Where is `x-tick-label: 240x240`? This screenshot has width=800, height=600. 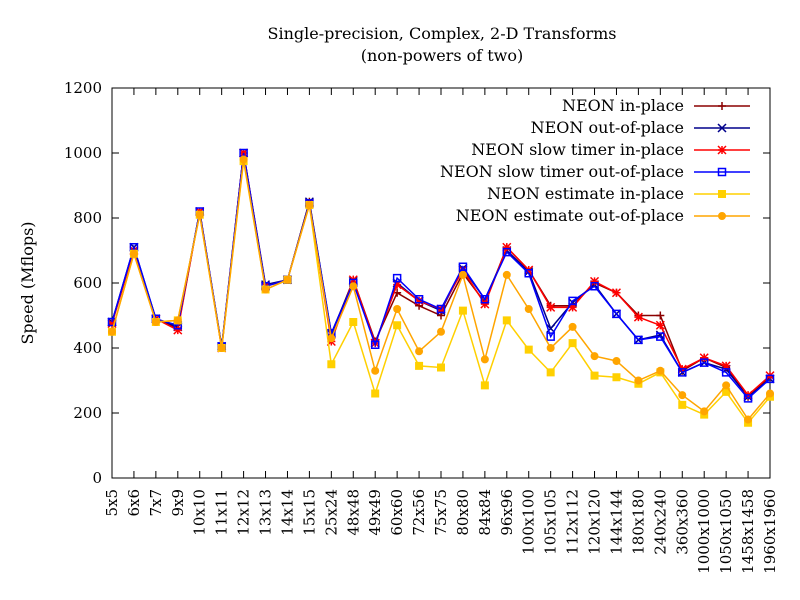
x-tick-label: 240x240 is located at coordinates (660, 522).